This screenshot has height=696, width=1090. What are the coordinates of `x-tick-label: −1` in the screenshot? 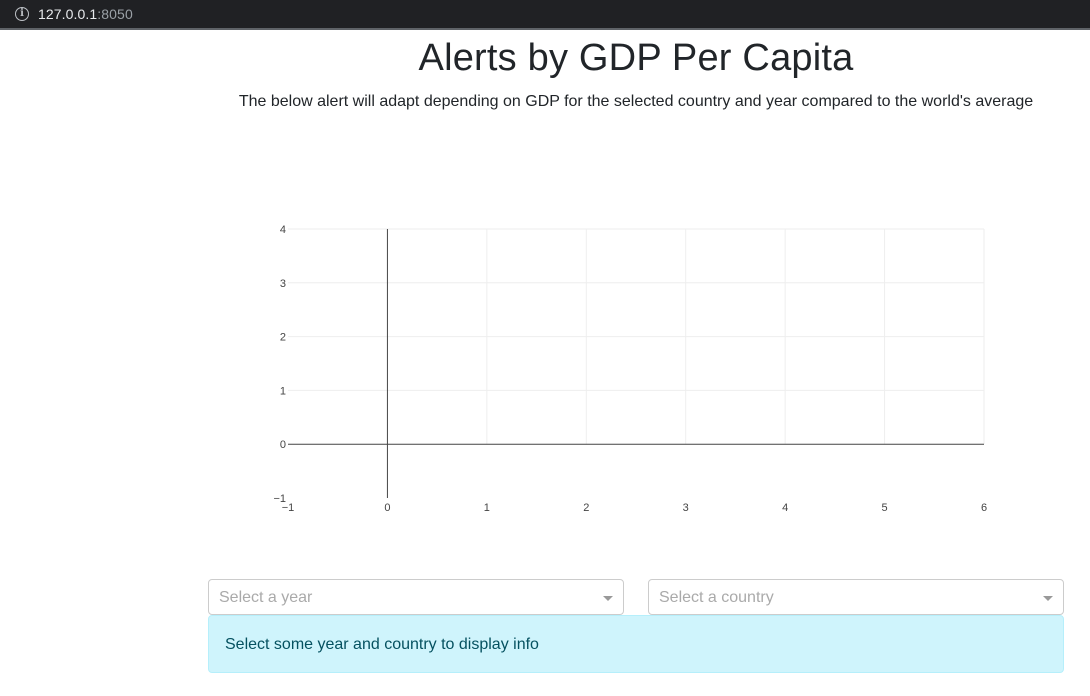 It's located at (288, 508).